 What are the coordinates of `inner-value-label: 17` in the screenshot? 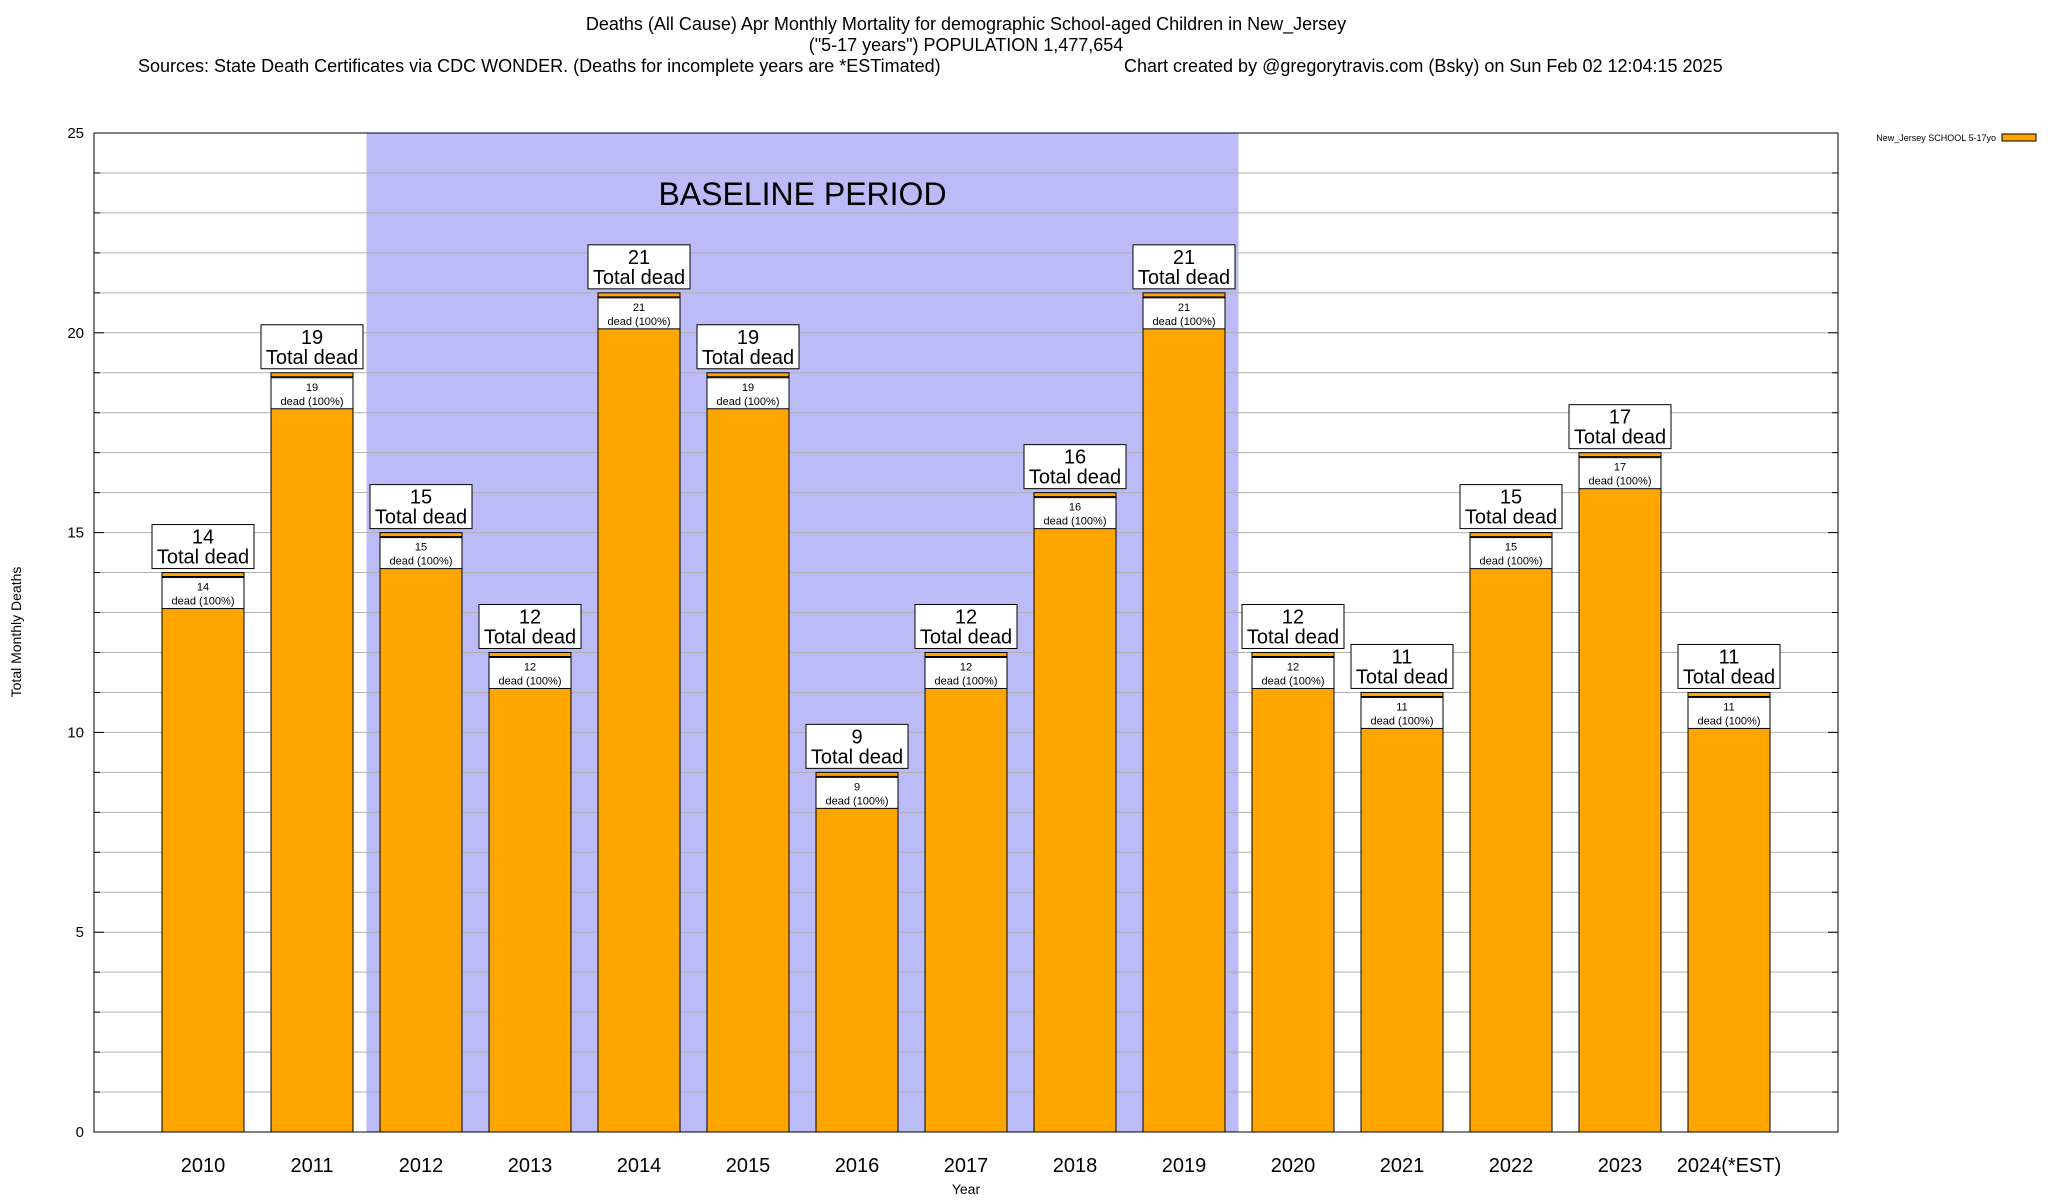 It's located at (1620, 468).